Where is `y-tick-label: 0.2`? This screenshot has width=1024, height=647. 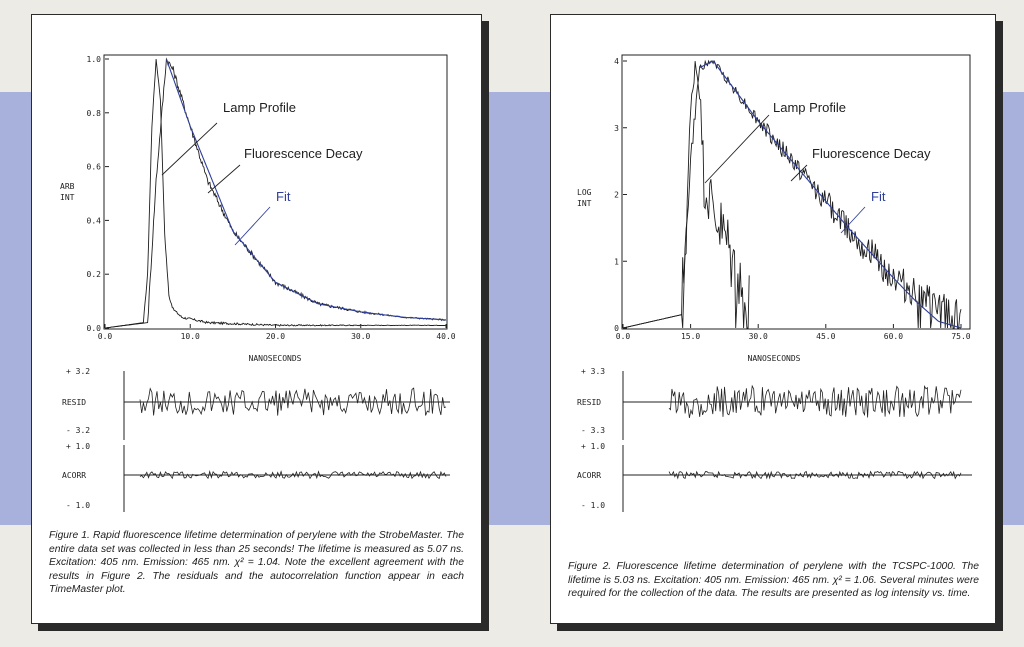
y-tick-label: 0.2 is located at coordinates (94, 274).